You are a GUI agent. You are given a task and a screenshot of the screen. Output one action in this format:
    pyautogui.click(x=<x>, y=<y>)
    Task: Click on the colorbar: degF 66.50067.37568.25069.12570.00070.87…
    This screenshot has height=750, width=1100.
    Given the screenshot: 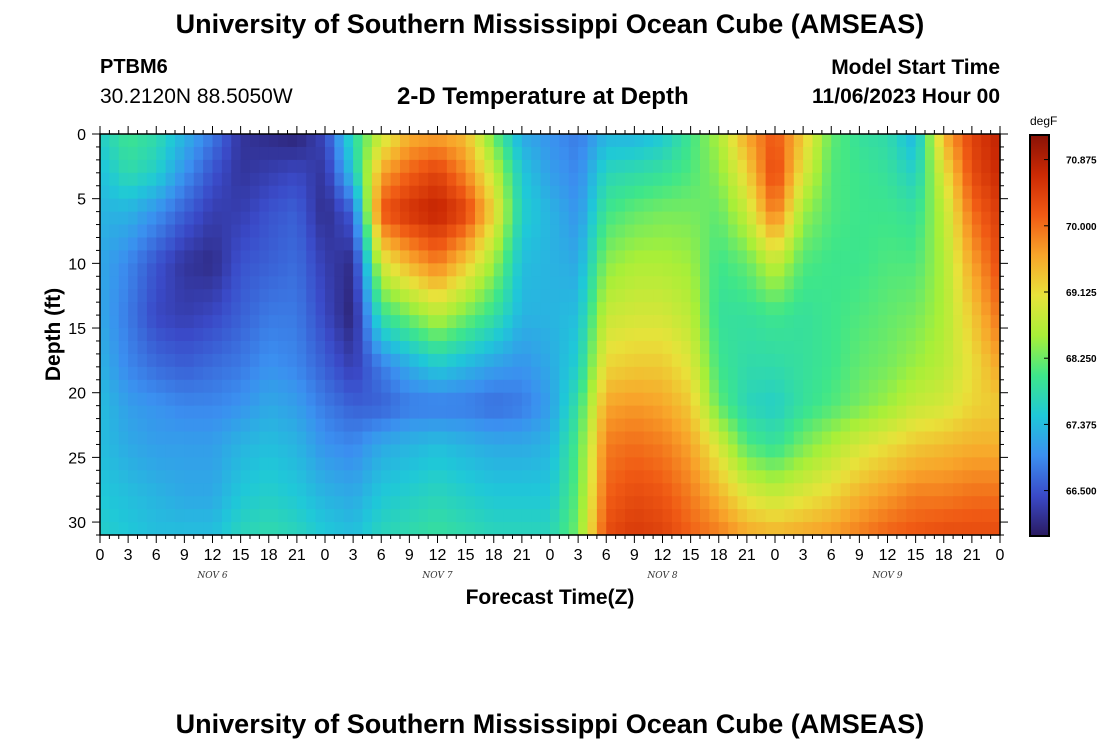 What is the action you would take?
    pyautogui.click(x=1063, y=325)
    